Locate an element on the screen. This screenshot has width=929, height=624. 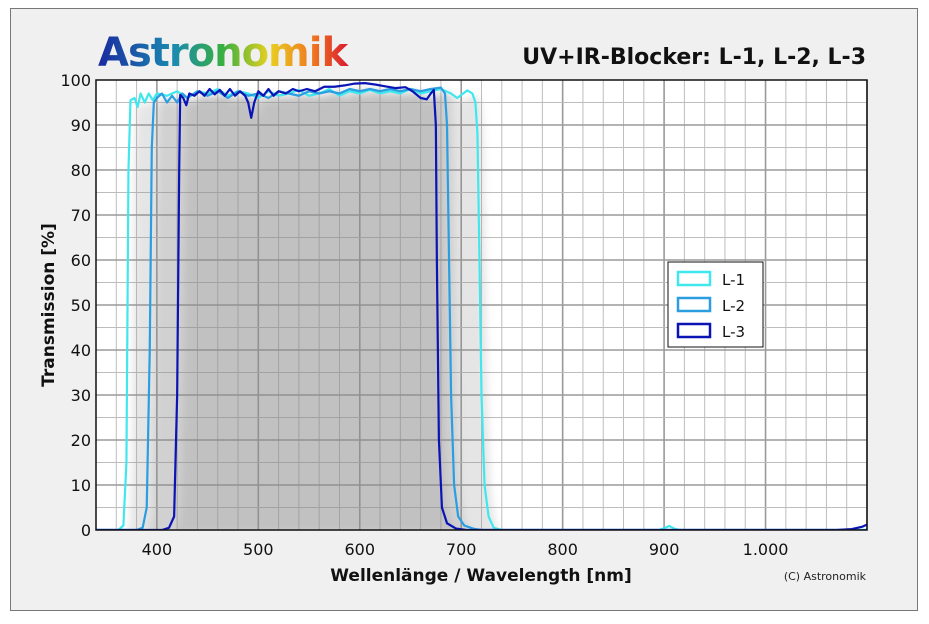
x-tick-label: 1.000 is located at coordinates (766, 549).